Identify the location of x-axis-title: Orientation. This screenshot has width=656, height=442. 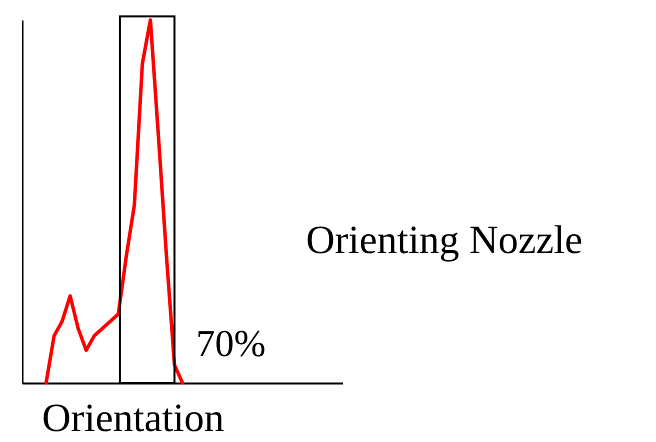
(133, 417).